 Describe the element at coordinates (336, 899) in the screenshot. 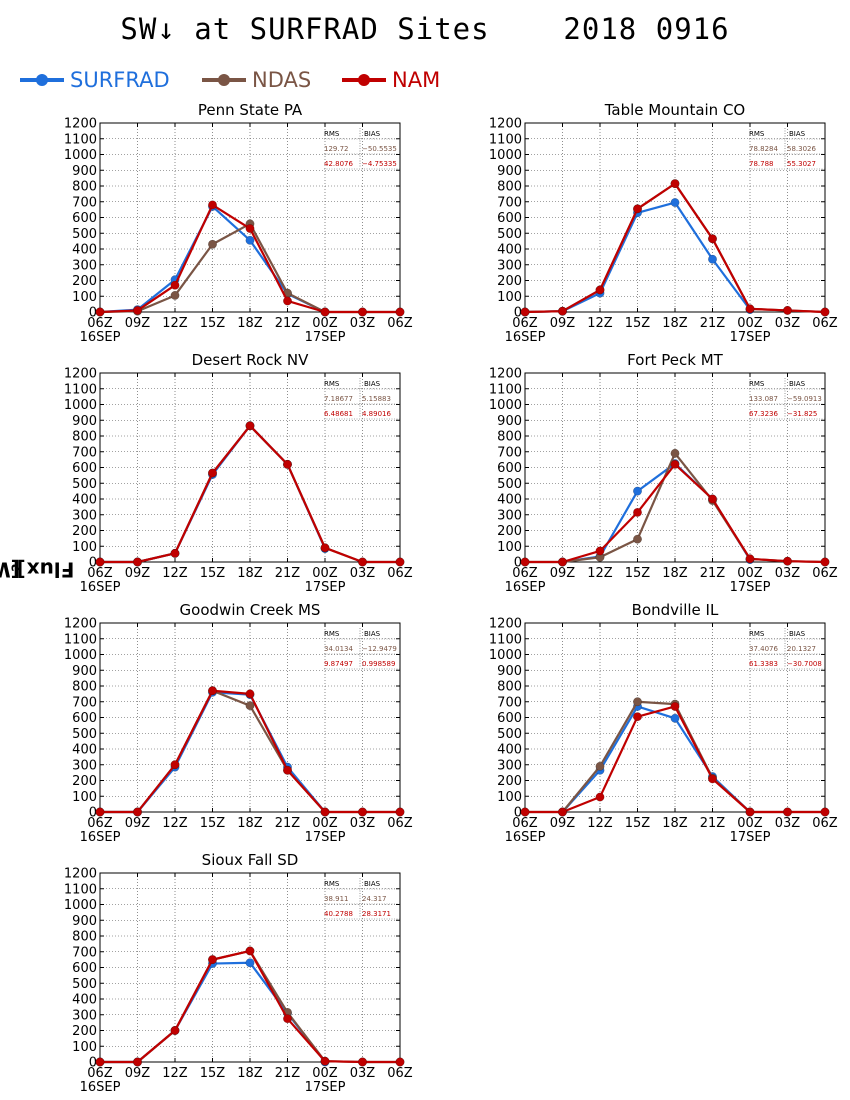

I see `panel-7-stats-rms-ndas: 38.911` at that location.